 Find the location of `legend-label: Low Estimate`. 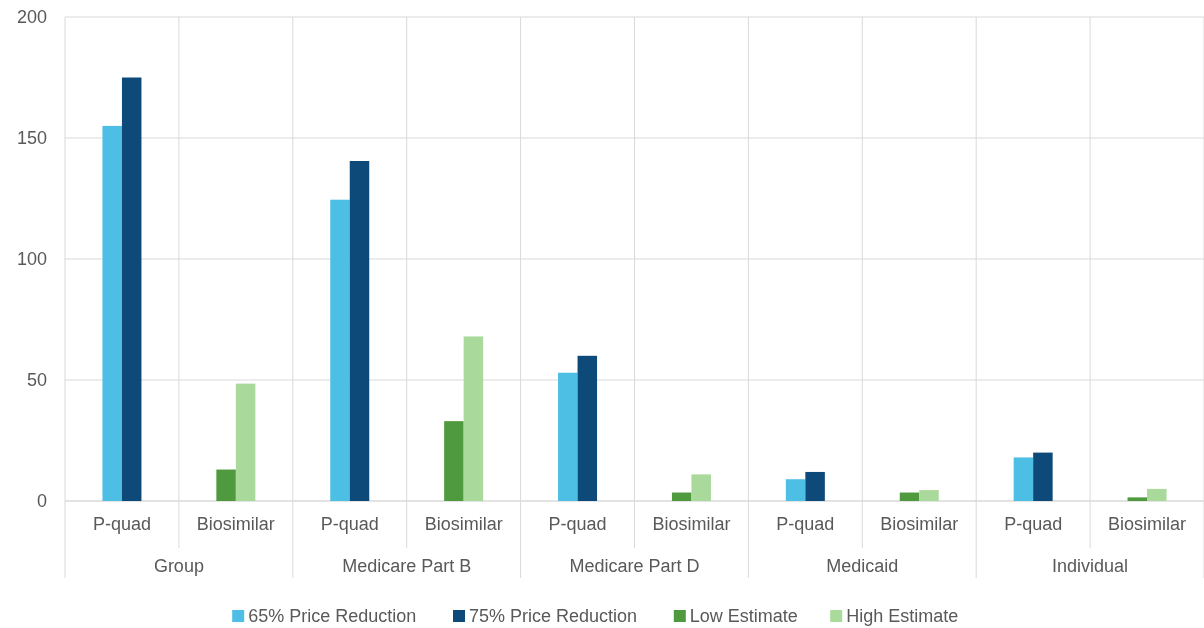

legend-label: Low Estimate is located at coordinates (743, 616).